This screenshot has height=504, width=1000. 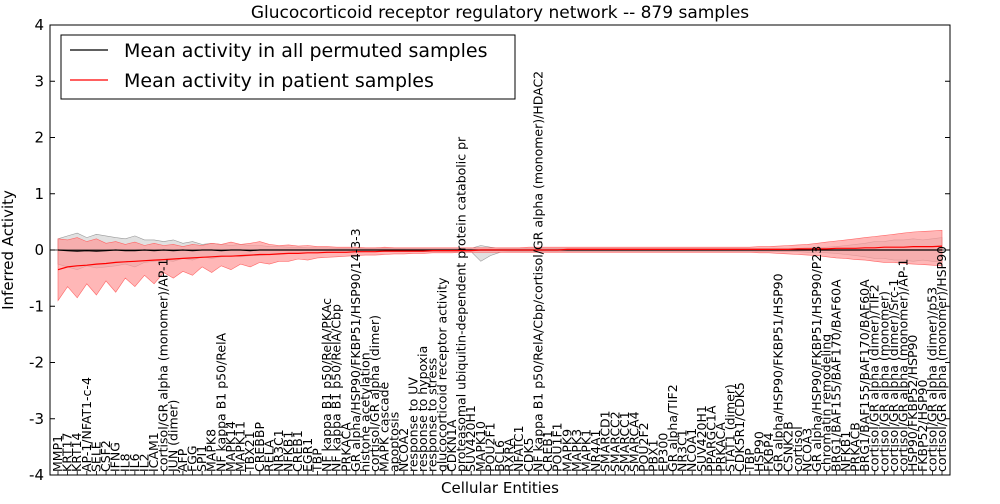 What do you see at coordinates (36, 363) in the screenshot?
I see `y-tick-label: -2` at bounding box center [36, 363].